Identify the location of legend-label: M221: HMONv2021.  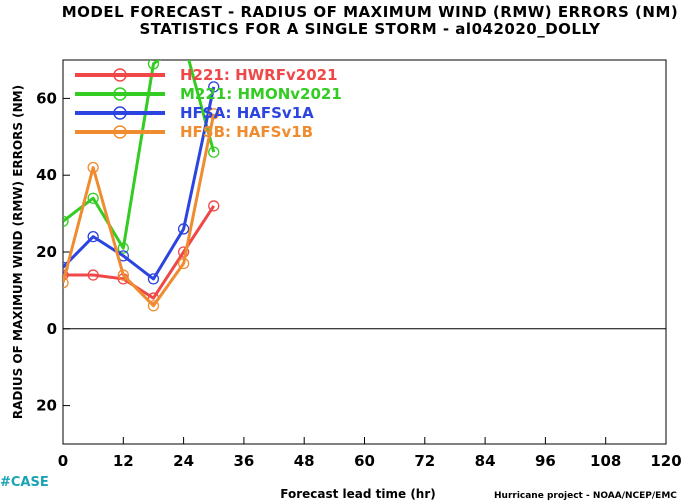
(261, 94).